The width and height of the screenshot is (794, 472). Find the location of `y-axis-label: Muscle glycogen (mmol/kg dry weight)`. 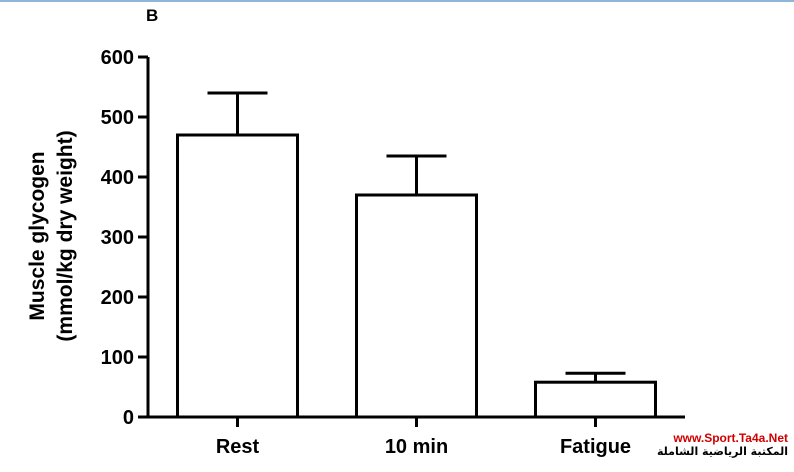

y-axis-label: Muscle glycogen (mmol/kg dry weight) is located at coordinates (51, 235).